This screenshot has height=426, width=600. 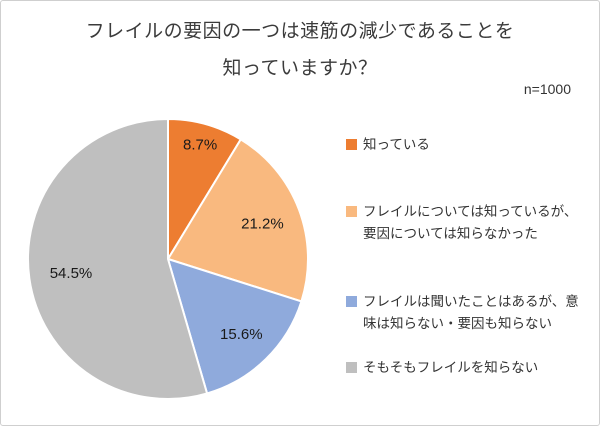 I want to click on legend-item-knows: 知っている, so click(x=388, y=145).